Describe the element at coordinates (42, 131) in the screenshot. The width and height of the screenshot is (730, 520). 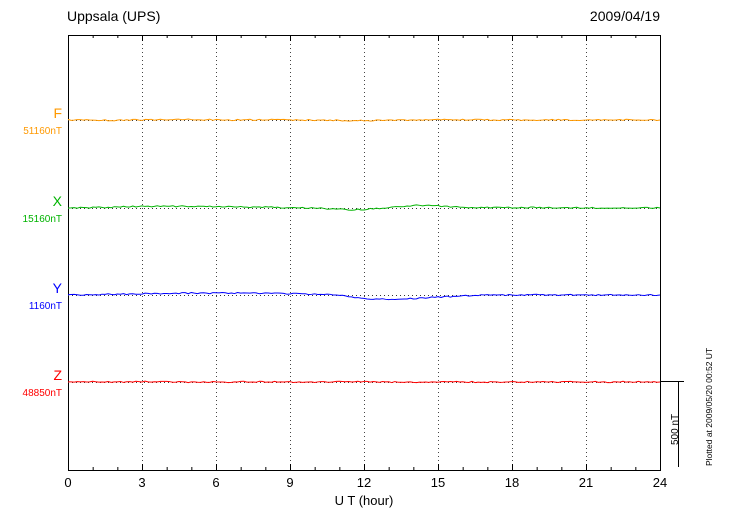
I see `series-baseline-value-F: 51160nT` at that location.